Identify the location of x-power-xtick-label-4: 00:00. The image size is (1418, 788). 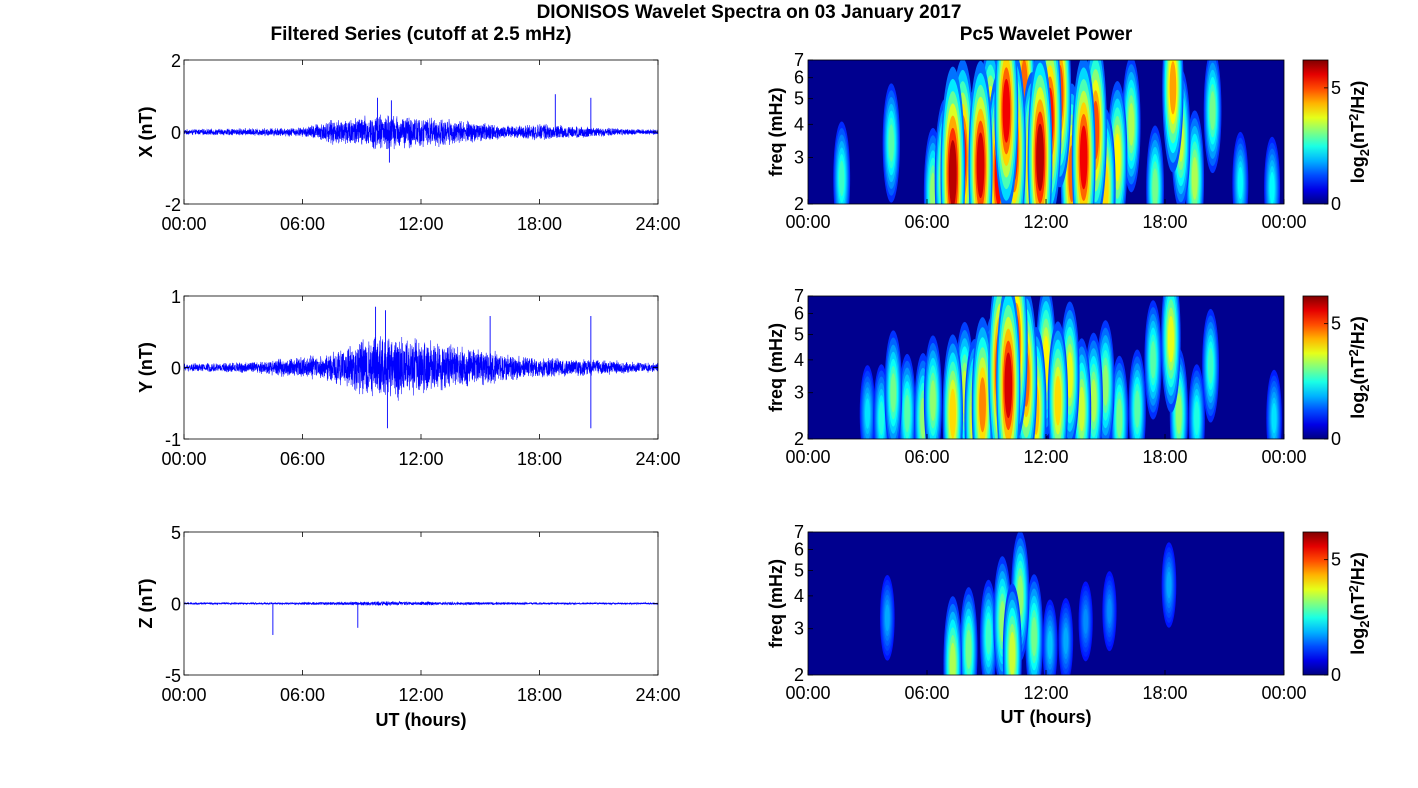
(1283, 222).